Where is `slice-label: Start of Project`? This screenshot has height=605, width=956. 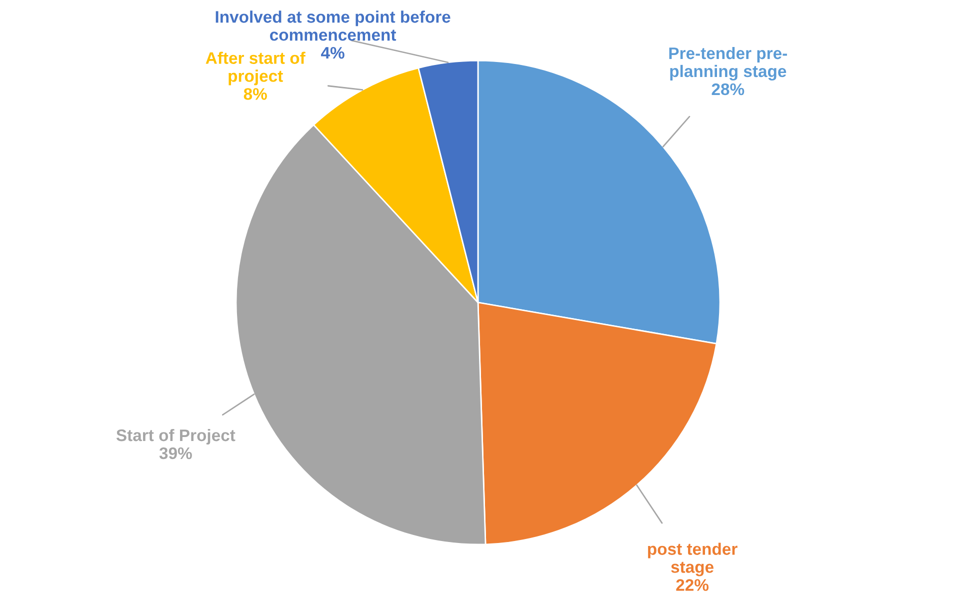 slice-label: Start of Project is located at coordinates (176, 436).